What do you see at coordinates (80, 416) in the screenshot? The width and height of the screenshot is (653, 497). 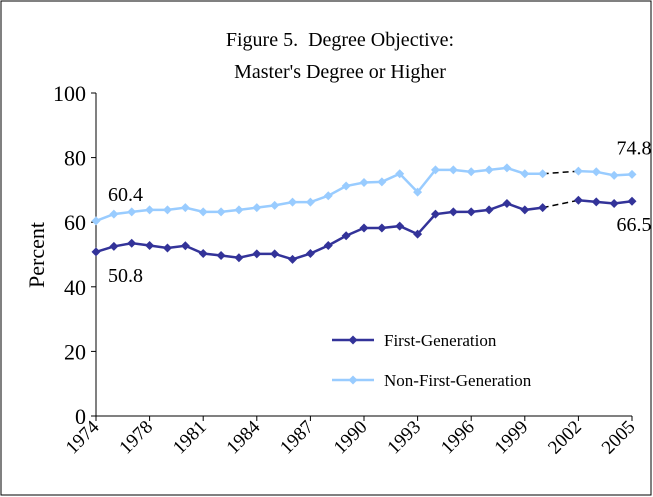 I see `y-tick-label: 0` at bounding box center [80, 416].